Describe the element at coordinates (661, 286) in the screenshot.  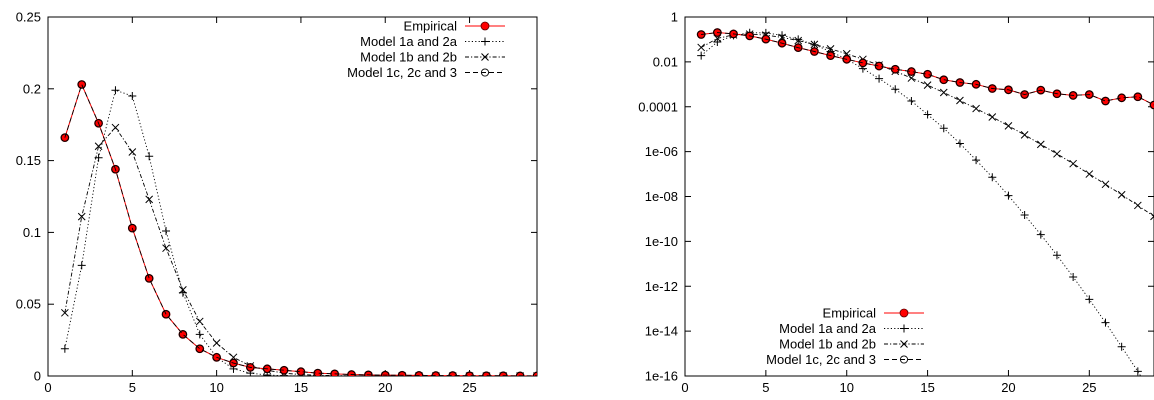
I see `chart2-y-tick-label: 1e-12` at that location.